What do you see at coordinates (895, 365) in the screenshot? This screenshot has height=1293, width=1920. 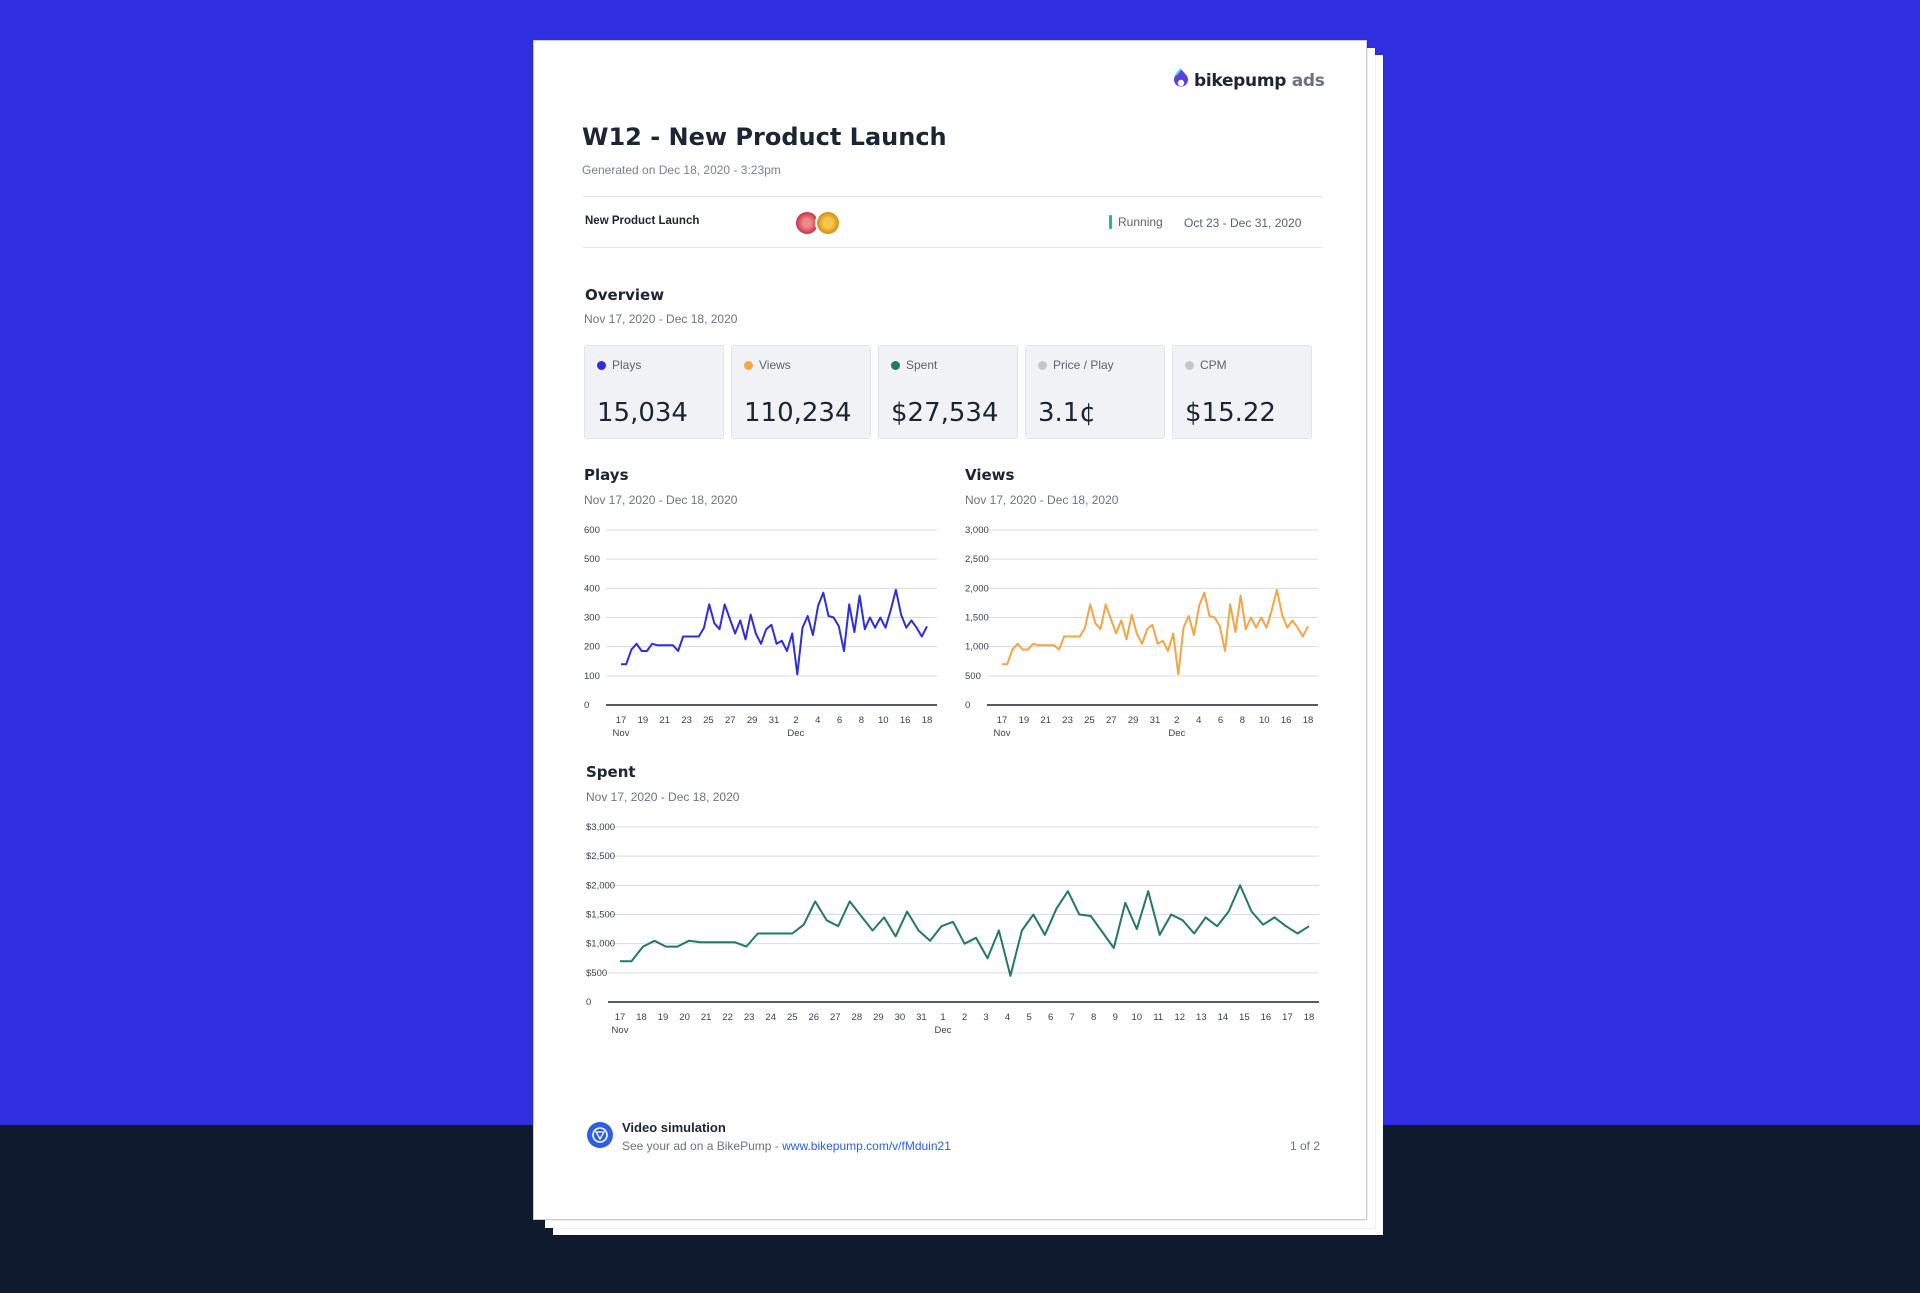 I see `spent-dot` at bounding box center [895, 365].